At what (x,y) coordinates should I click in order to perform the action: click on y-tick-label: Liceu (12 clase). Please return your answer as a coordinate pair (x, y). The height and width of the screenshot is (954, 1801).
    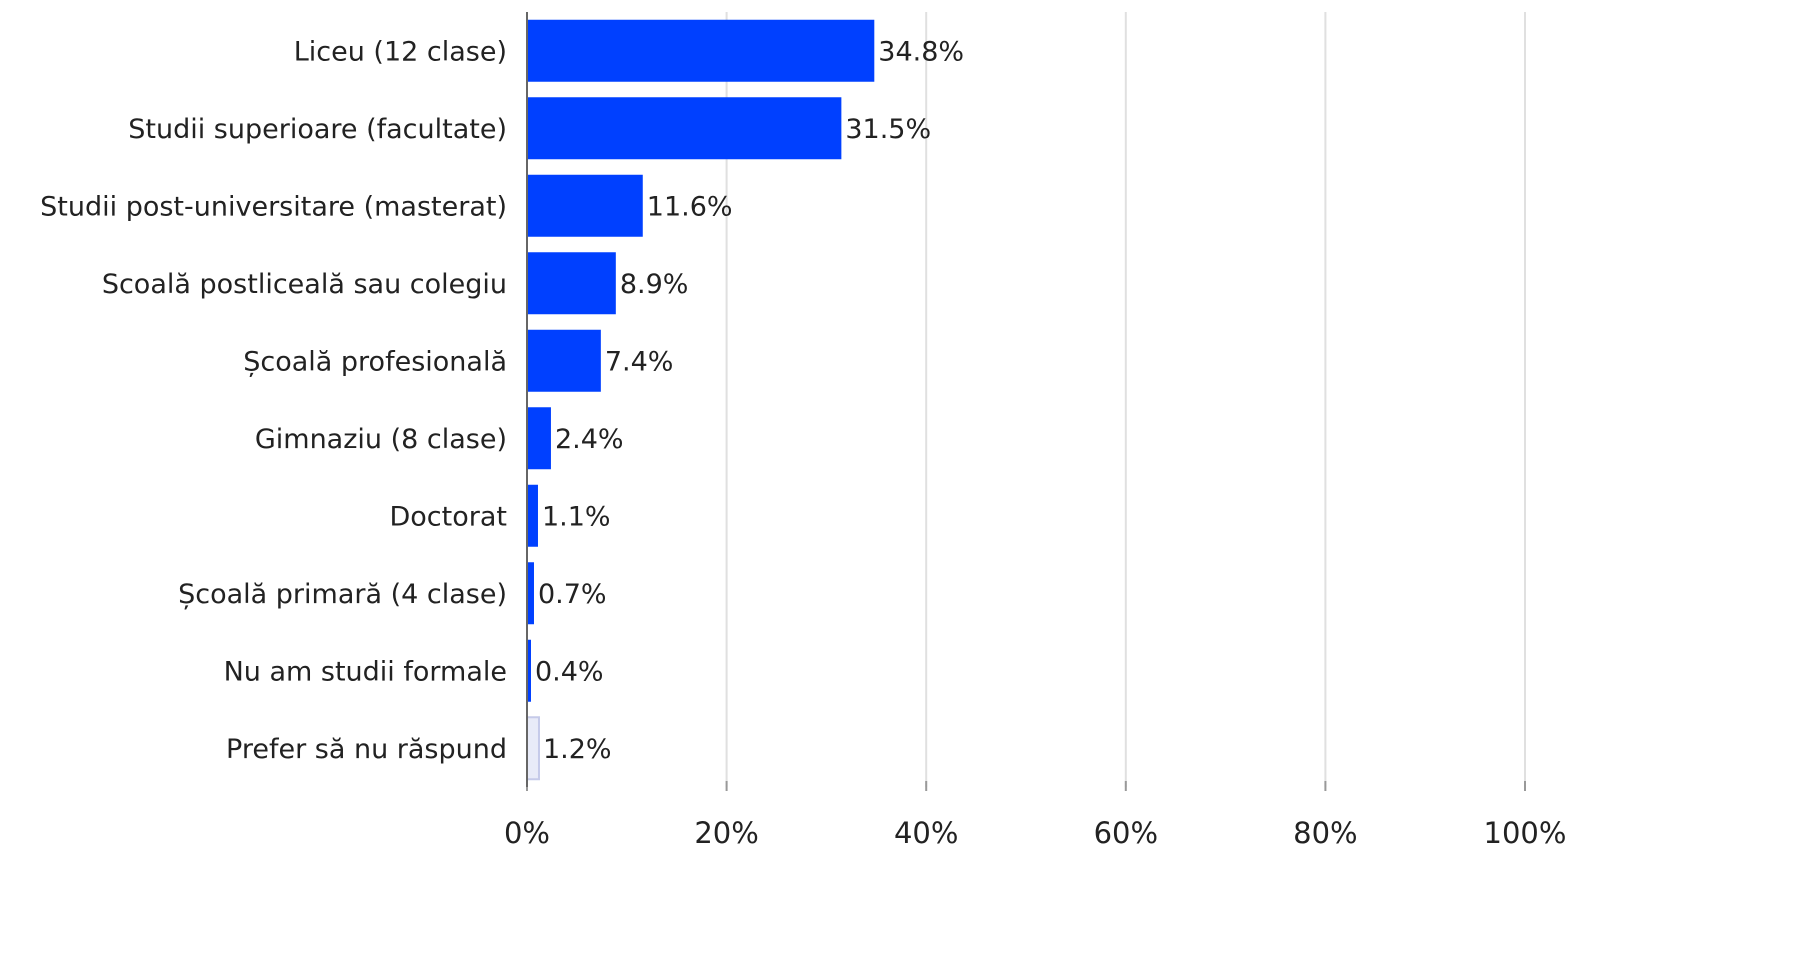
    Looking at the image, I should click on (400, 51).